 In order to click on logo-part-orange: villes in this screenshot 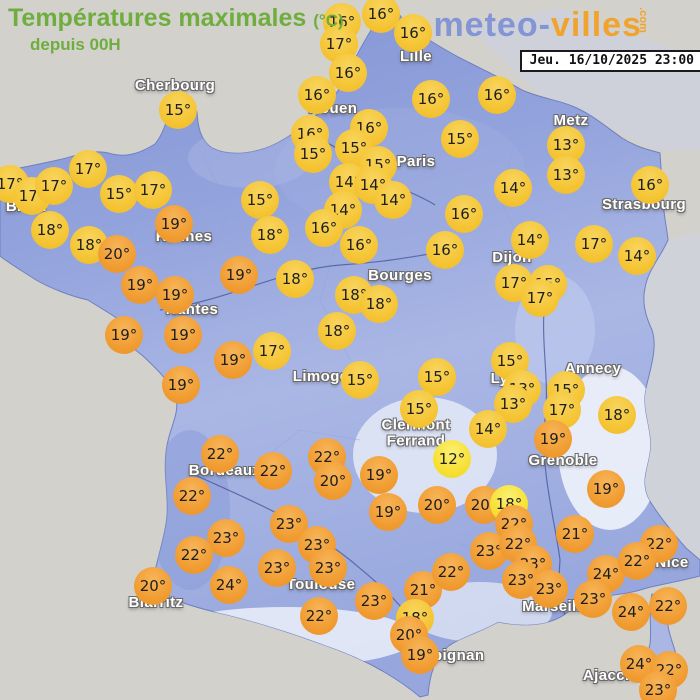, I will do `click(596, 25)`.